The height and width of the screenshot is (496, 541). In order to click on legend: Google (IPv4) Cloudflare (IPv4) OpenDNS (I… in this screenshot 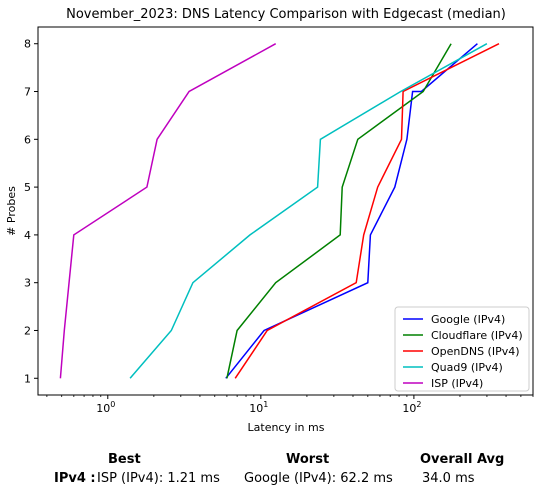, I will do `click(462, 349)`.